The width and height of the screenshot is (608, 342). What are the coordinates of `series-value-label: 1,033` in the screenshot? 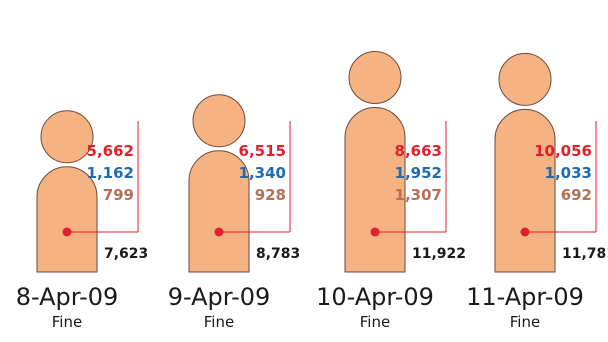 It's located at (568, 173).